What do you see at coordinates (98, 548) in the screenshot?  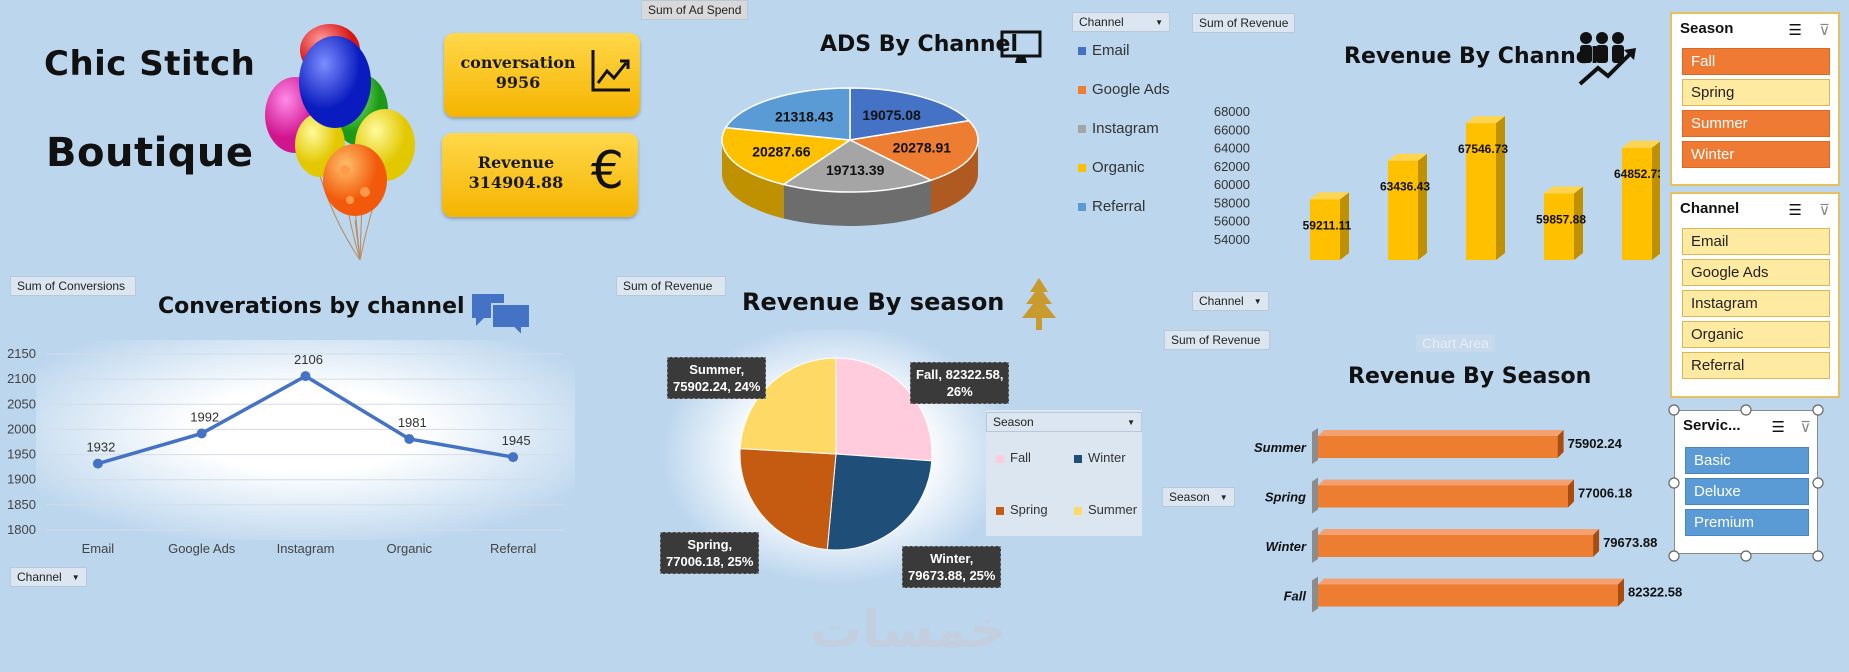 I see `x-tick-label: Email` at bounding box center [98, 548].